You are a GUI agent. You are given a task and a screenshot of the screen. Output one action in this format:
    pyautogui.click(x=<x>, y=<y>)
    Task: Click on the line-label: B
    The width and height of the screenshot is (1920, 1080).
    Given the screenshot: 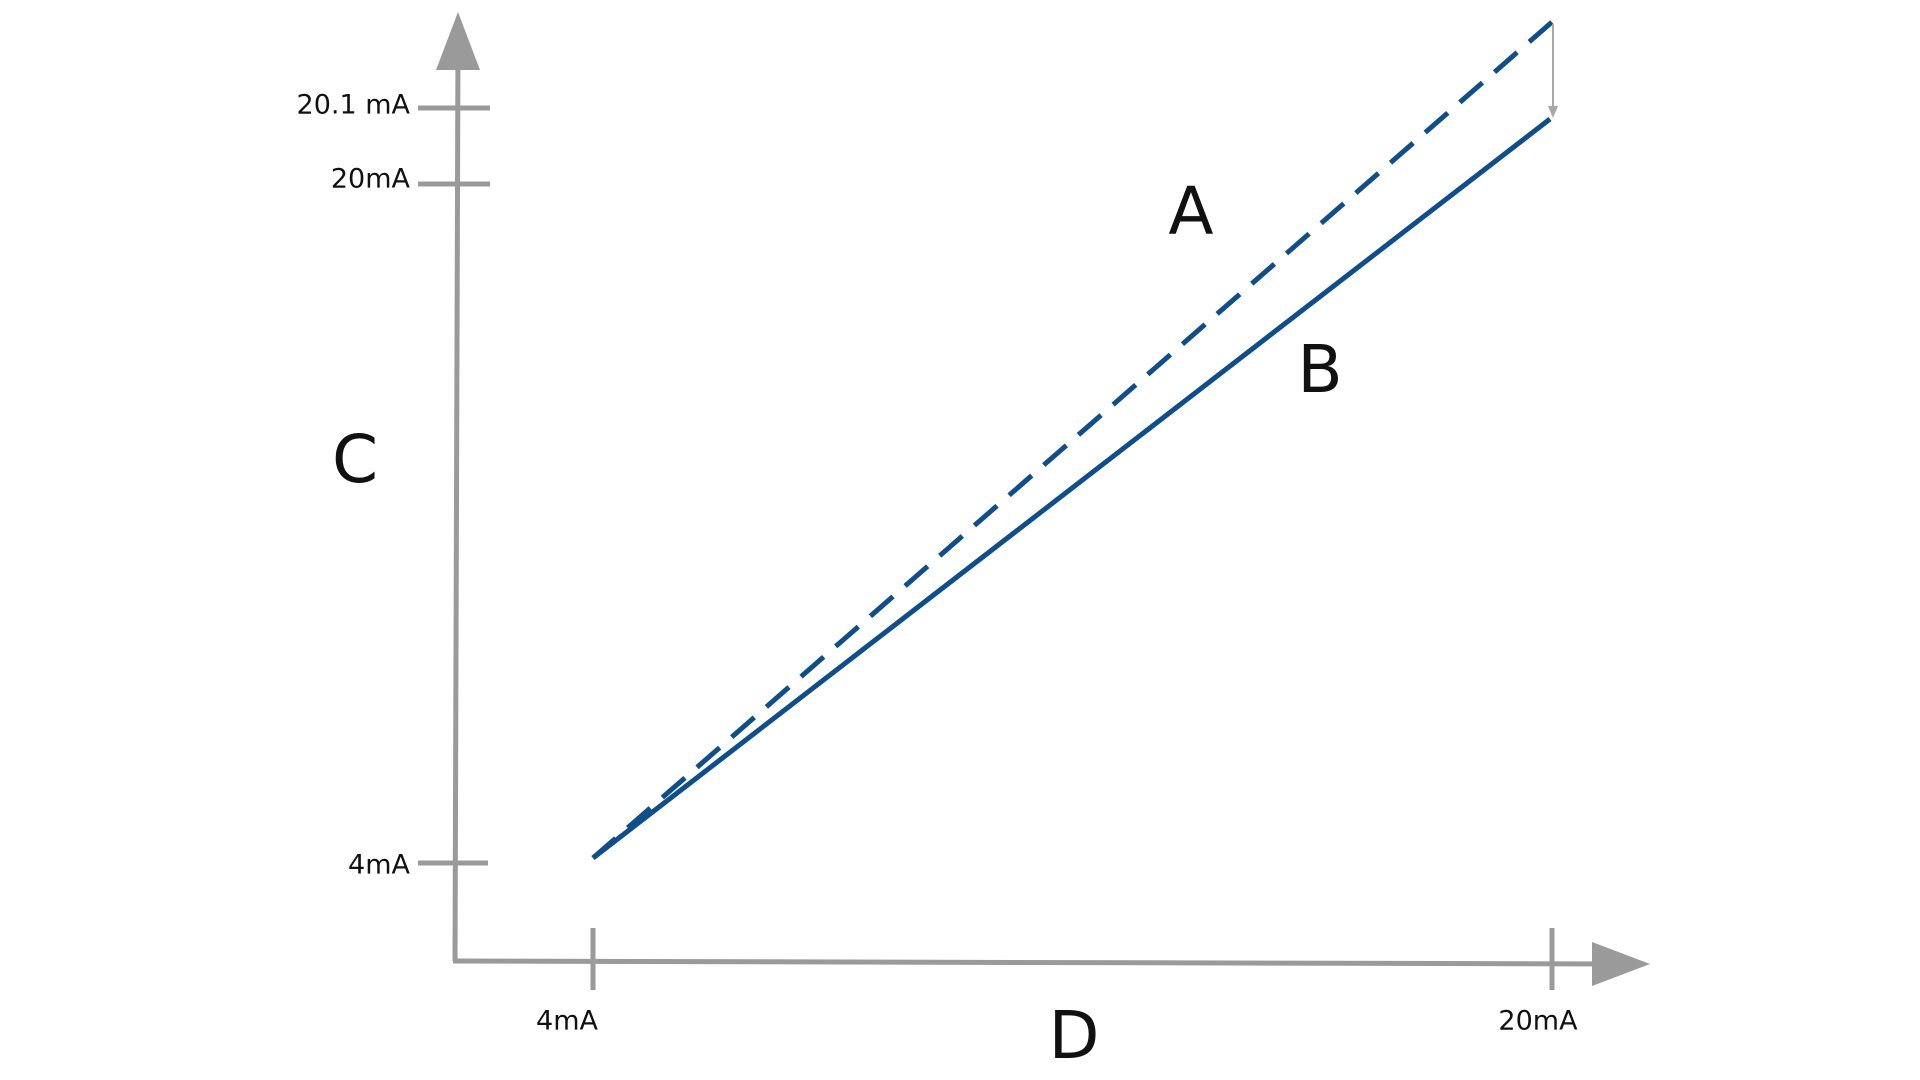 What is the action you would take?
    pyautogui.click(x=1319, y=369)
    